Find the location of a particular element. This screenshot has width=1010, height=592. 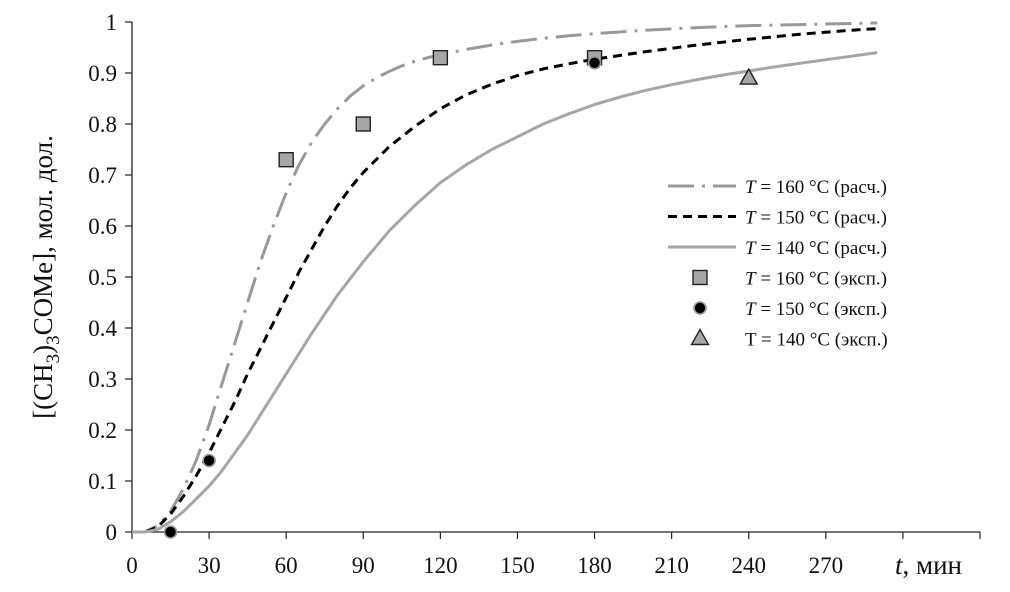

y-tick-label: 0.4 is located at coordinates (102, 328).